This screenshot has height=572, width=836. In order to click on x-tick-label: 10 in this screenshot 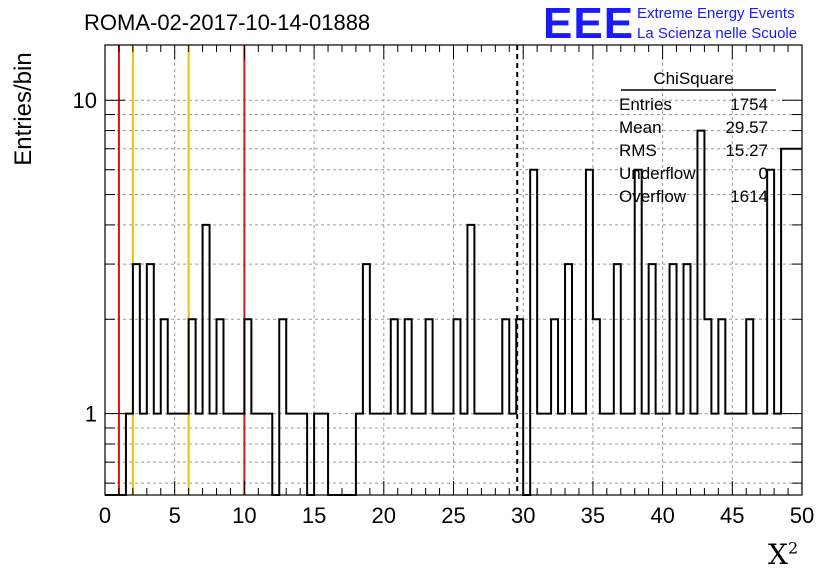, I will do `click(244, 515)`.